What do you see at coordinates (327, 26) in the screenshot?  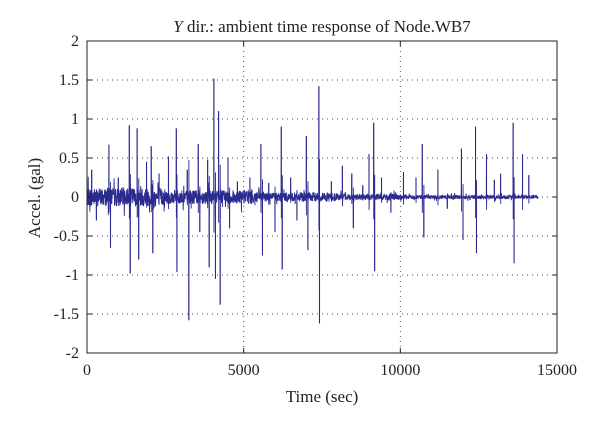 I see `chart-title-rest: dir.: ambient time response of Node.WB7` at bounding box center [327, 26].